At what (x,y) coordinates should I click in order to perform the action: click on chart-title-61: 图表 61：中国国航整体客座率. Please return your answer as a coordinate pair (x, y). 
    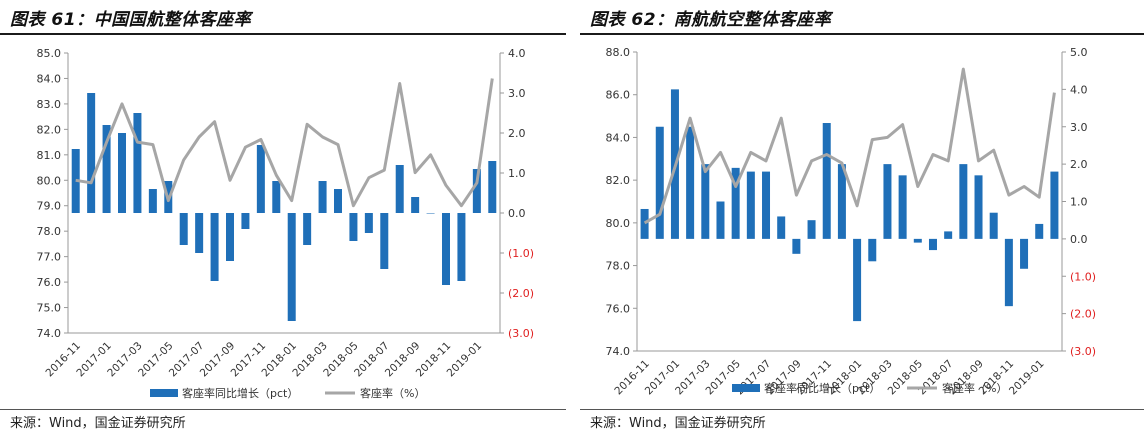
    Looking at the image, I should click on (131, 20).